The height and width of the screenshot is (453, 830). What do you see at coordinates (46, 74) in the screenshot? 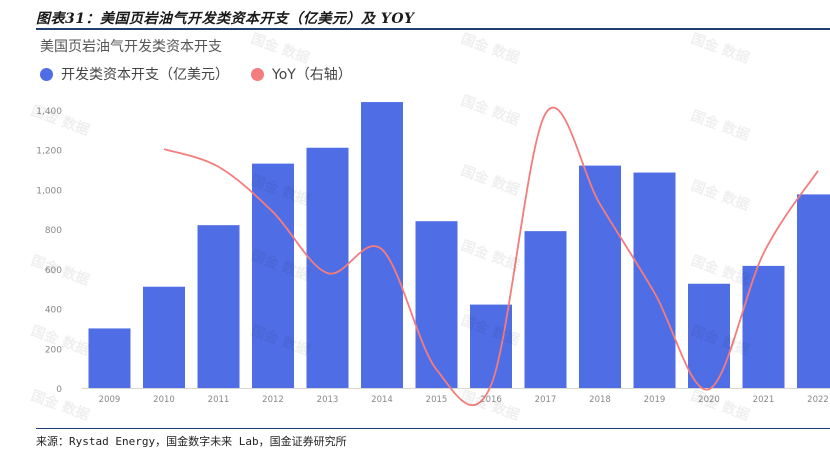
I see `legend-bar-swatch` at bounding box center [46, 74].